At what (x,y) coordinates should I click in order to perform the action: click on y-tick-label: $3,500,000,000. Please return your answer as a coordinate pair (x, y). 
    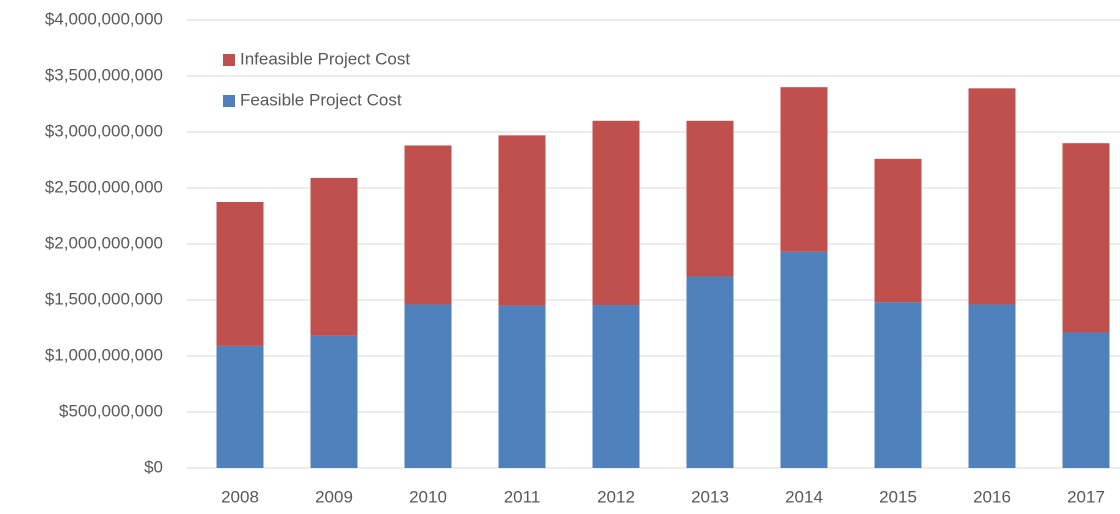
    Looking at the image, I should click on (104, 74).